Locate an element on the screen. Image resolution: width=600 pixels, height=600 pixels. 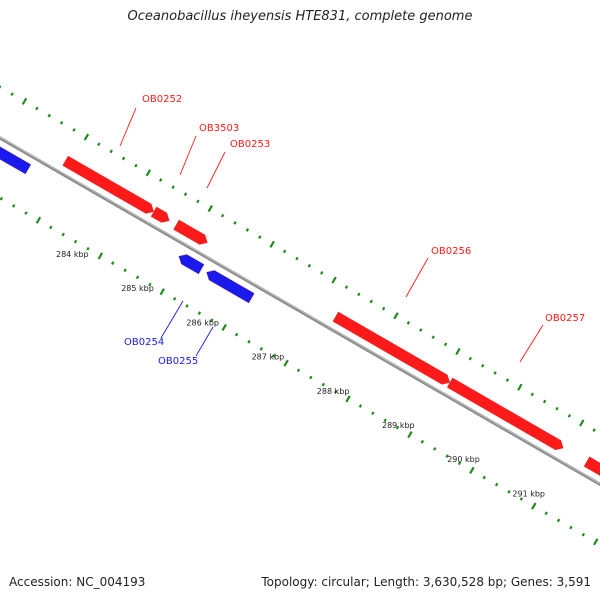
gene-next is located at coordinates (591, 466).